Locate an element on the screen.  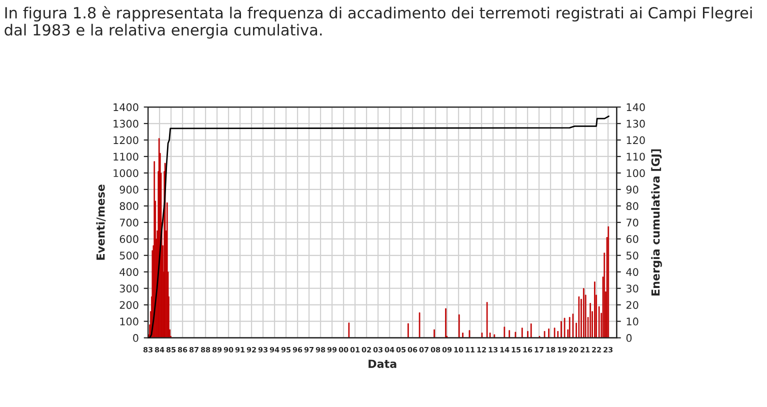
y2-tick-label: 60 is located at coordinates (632, 239).